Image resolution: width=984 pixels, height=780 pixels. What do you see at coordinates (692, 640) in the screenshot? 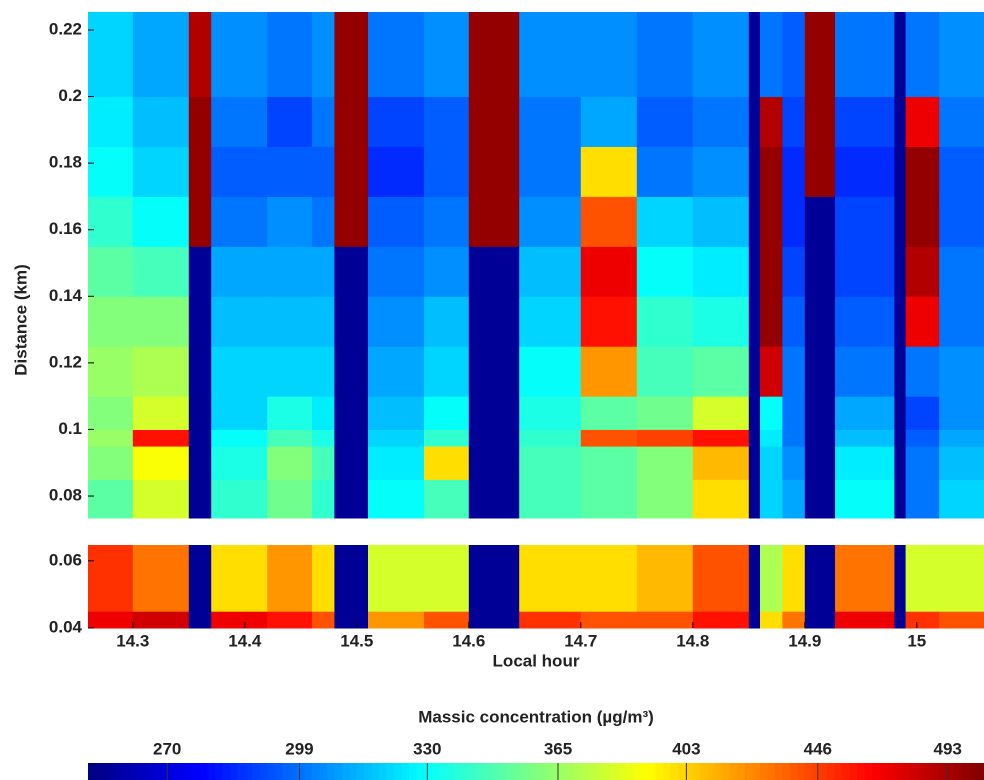
I see `x-tick-label: 14.8` at bounding box center [692, 640].